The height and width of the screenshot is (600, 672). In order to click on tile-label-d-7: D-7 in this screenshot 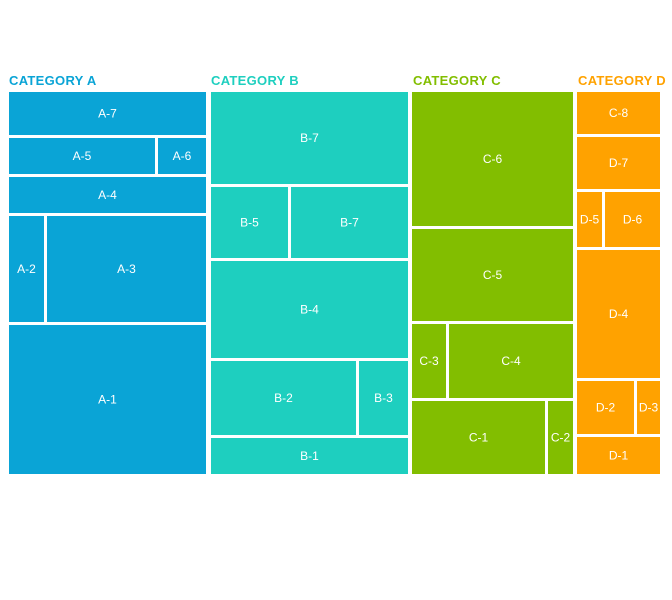, I will do `click(619, 163)`.